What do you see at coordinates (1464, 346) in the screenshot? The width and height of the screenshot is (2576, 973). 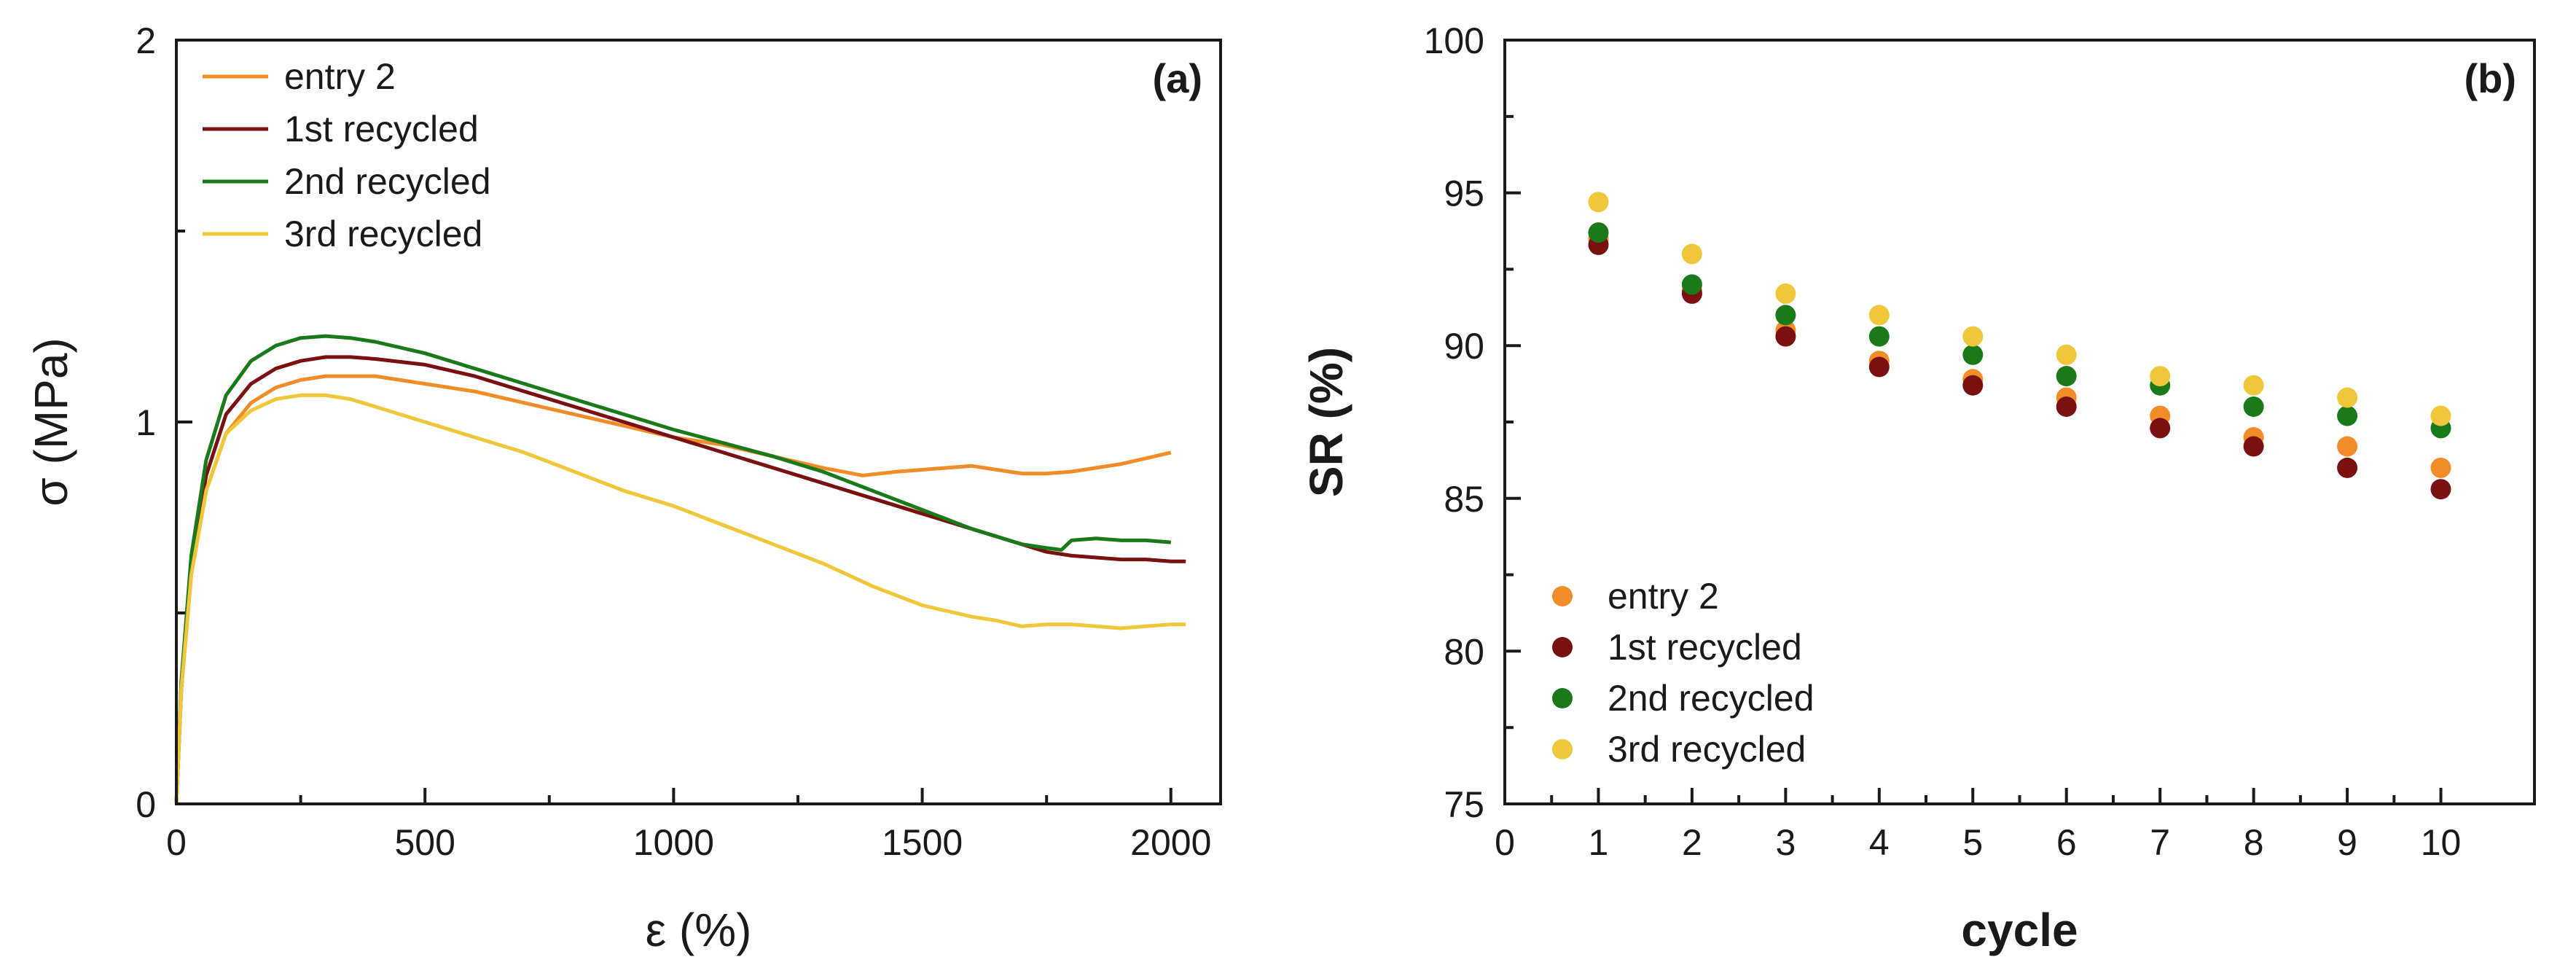 I see `chart-b-y-tick-label: 90` at bounding box center [1464, 346].